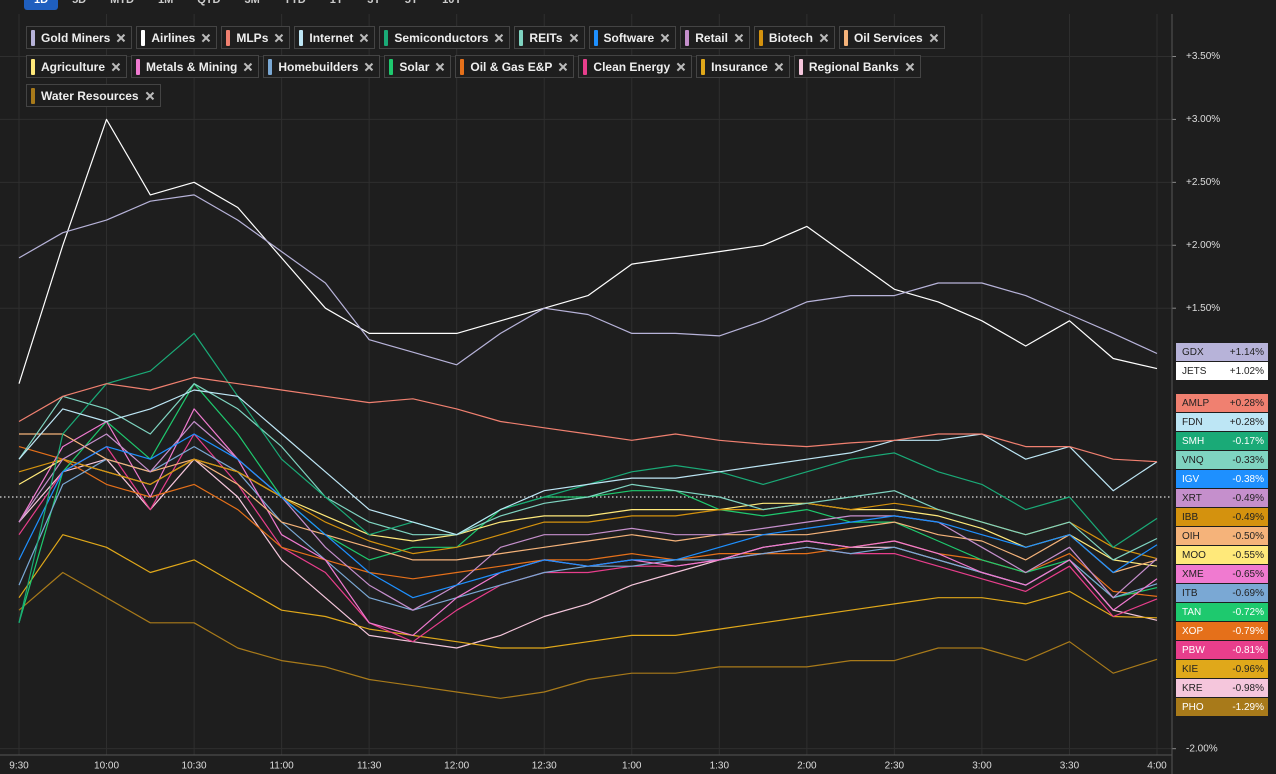 The height and width of the screenshot is (774, 1276). Describe the element at coordinates (515, 66) in the screenshot. I see `legend-item: Oil & Gas E&P` at that location.